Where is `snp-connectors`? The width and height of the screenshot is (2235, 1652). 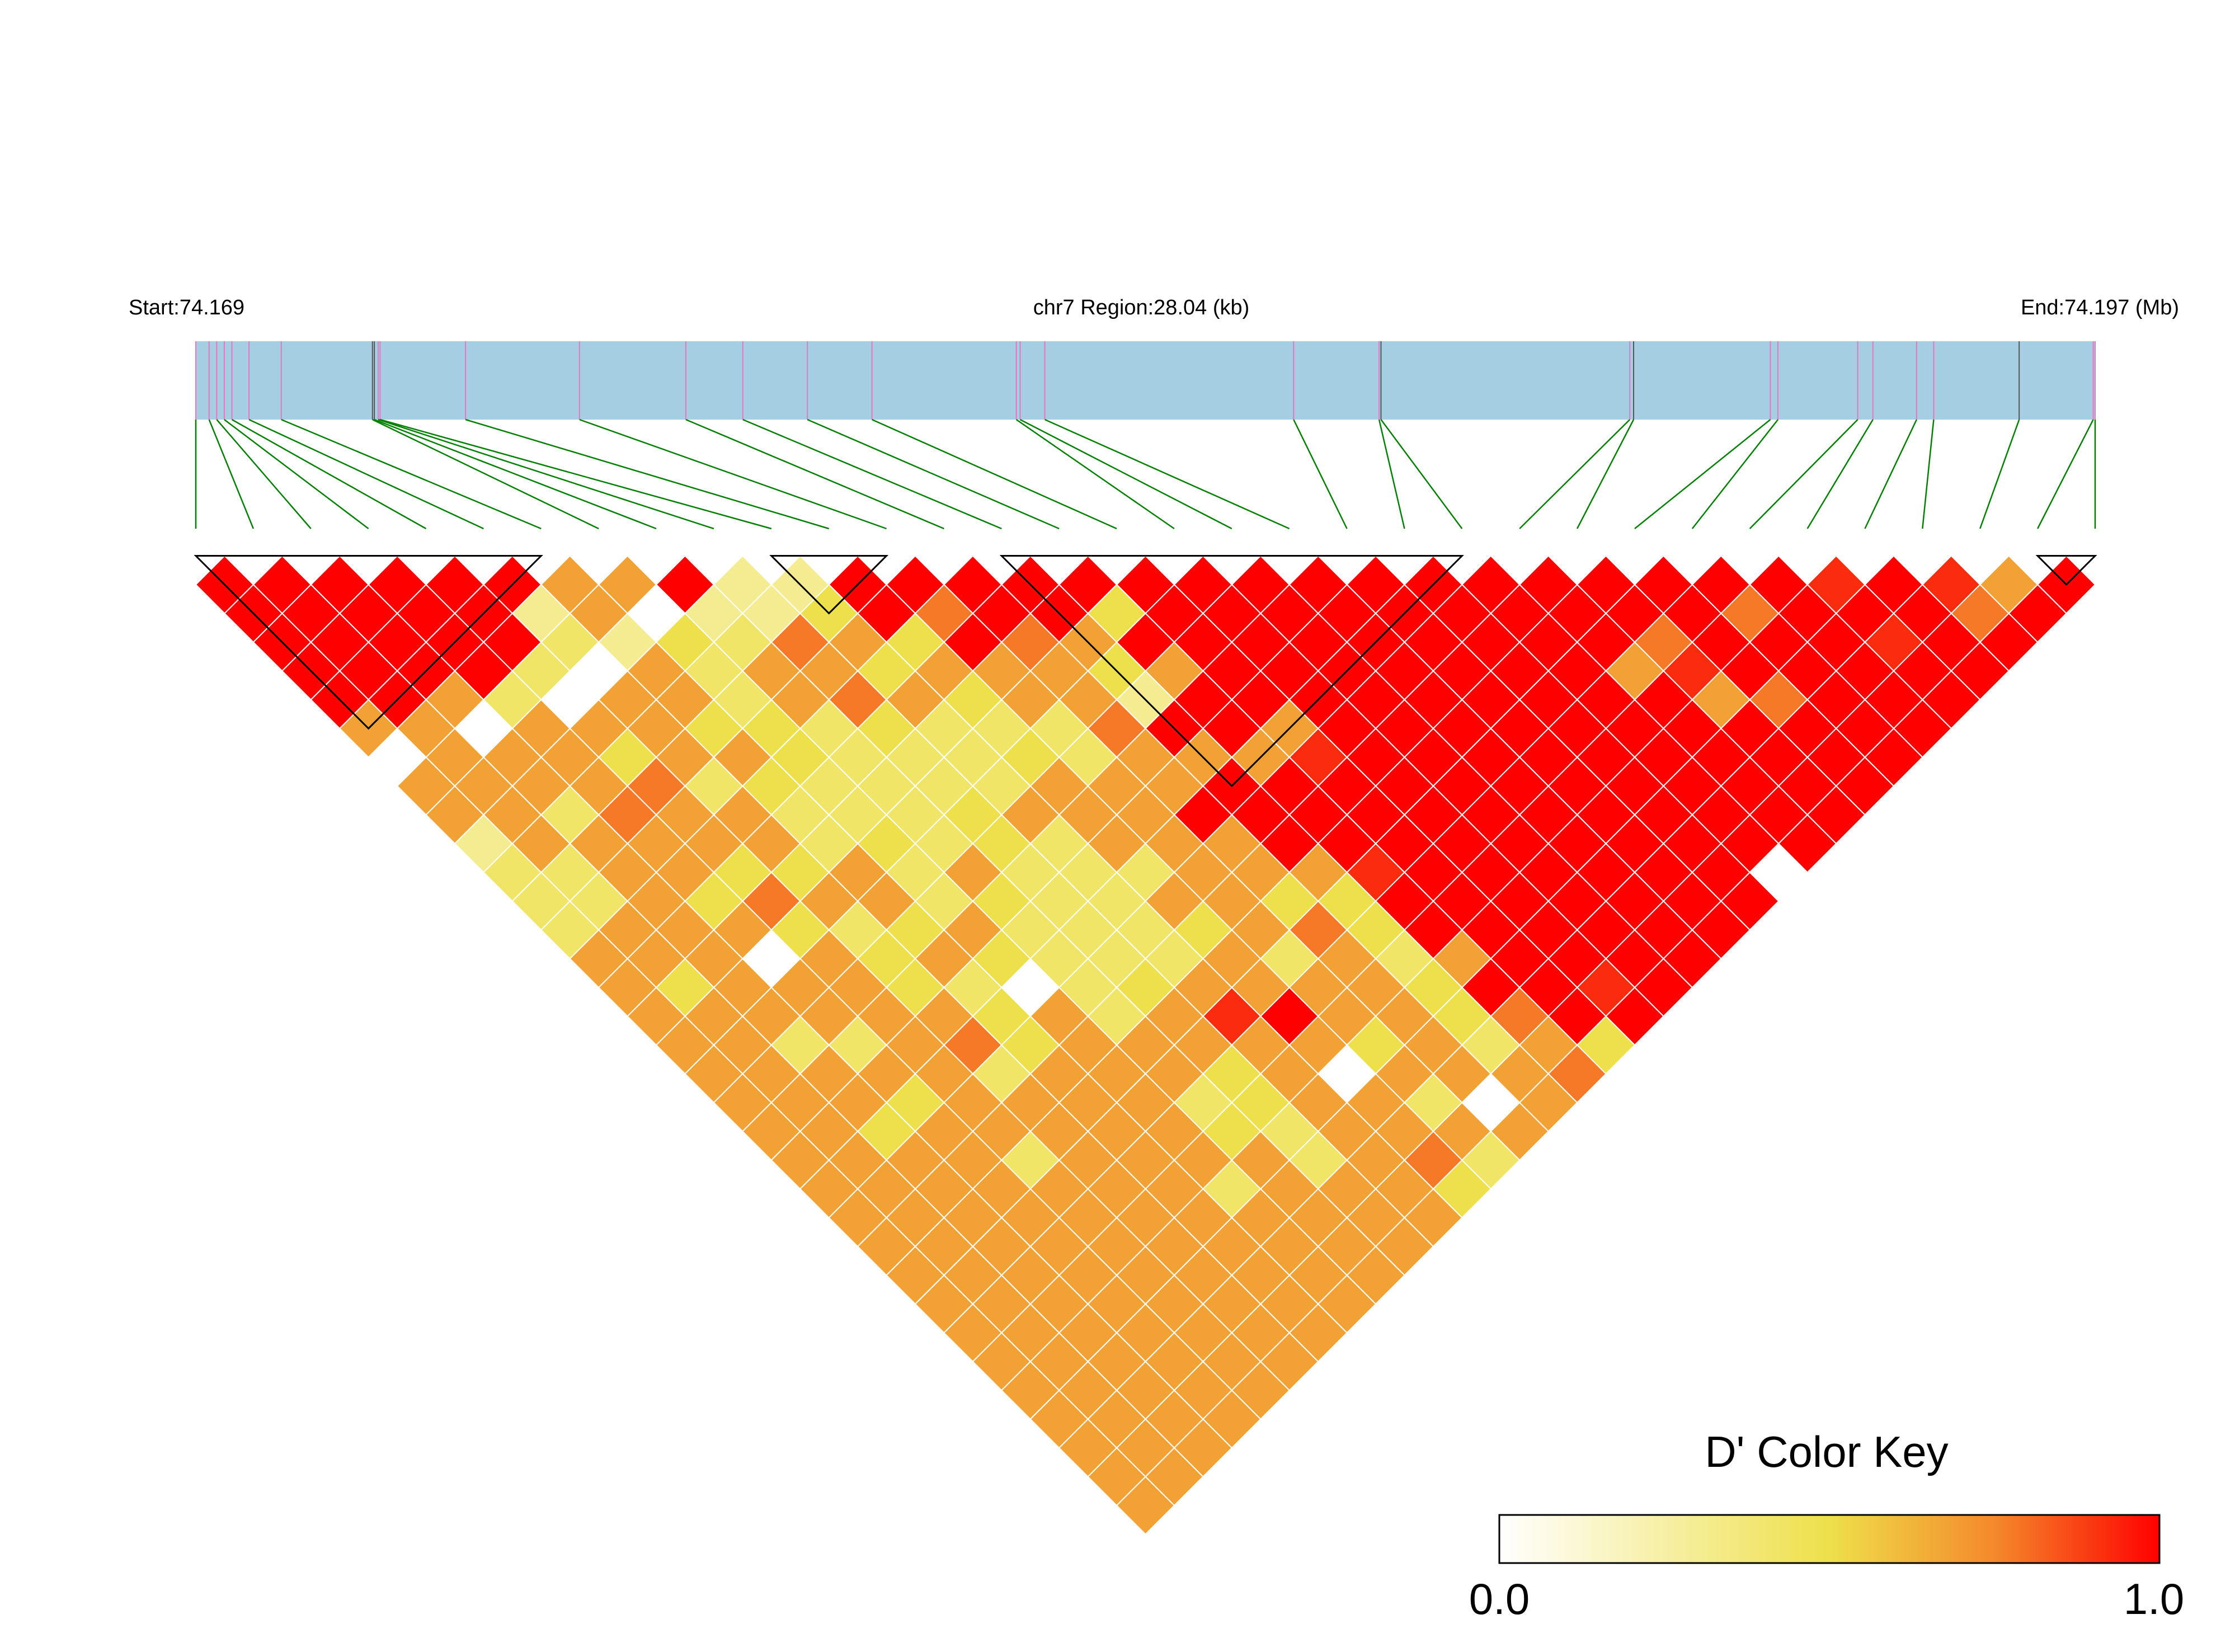 snp-connectors is located at coordinates (1145, 474).